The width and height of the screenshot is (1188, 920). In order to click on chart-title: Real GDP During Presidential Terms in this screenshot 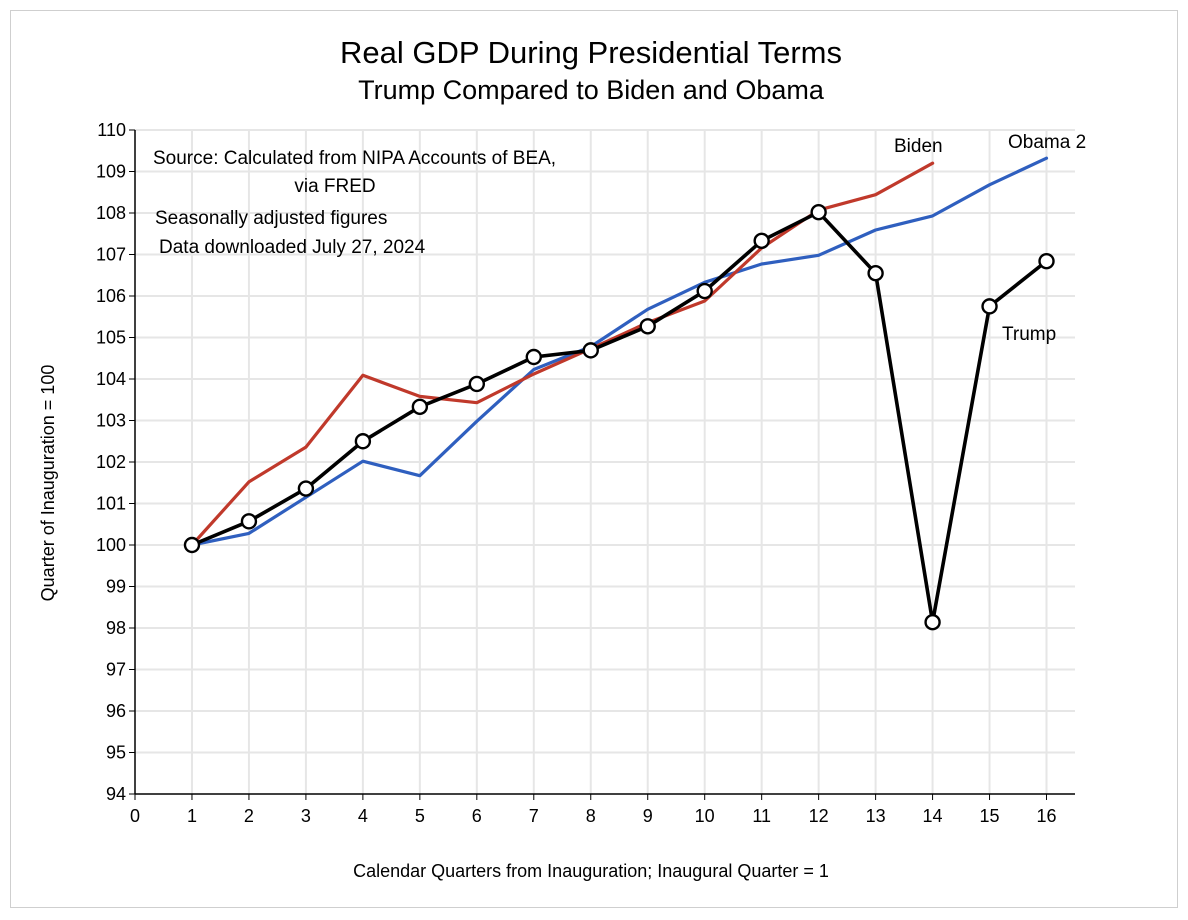, I will do `click(591, 52)`.